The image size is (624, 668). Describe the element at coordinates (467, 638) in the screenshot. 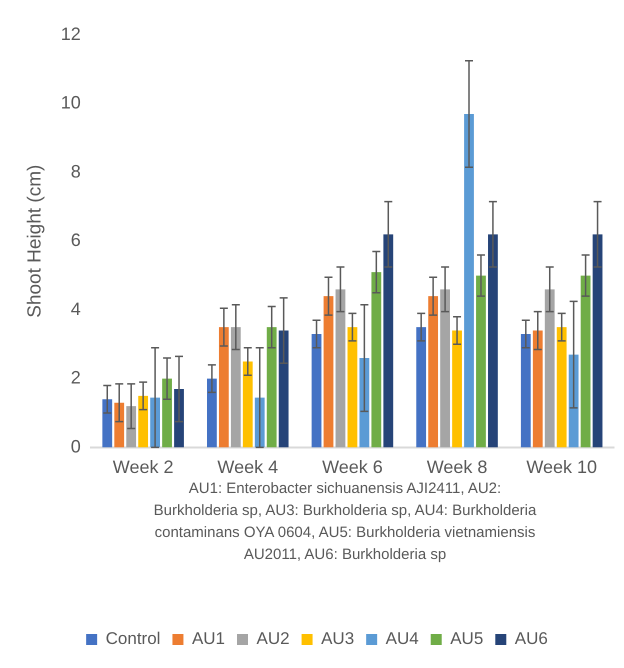

I see `legend-label: AU5` at that location.